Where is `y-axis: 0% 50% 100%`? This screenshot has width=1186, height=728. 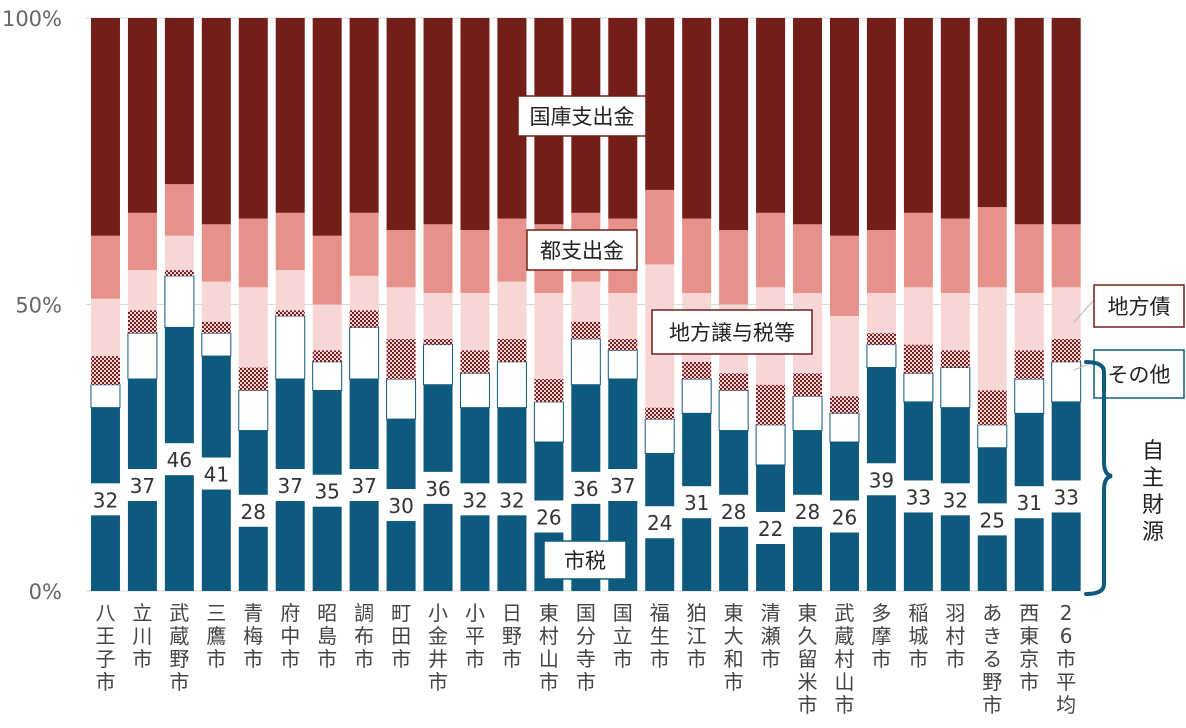 y-axis: 0% 50% 100% is located at coordinates (32, 305).